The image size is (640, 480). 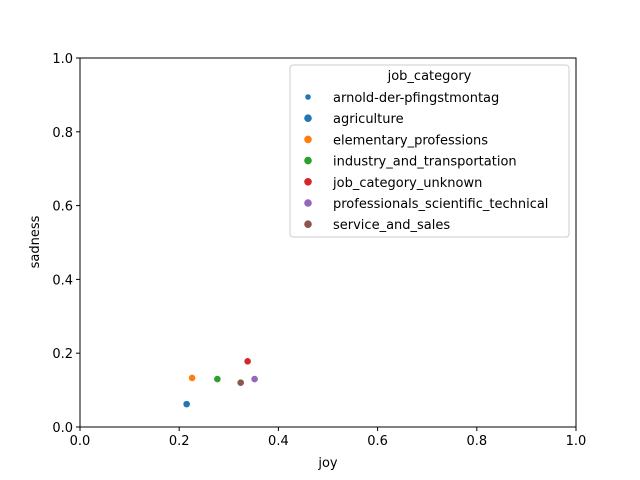 What do you see at coordinates (62, 207) in the screenshot?
I see `y-tick-label: 0.6` at bounding box center [62, 207].